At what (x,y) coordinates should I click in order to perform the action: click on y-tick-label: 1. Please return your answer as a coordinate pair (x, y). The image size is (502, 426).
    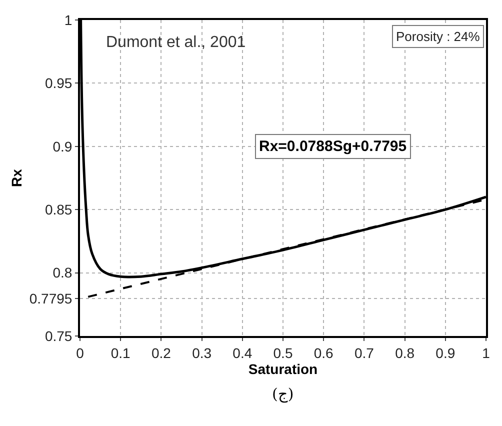
    Looking at the image, I should click on (68, 20).